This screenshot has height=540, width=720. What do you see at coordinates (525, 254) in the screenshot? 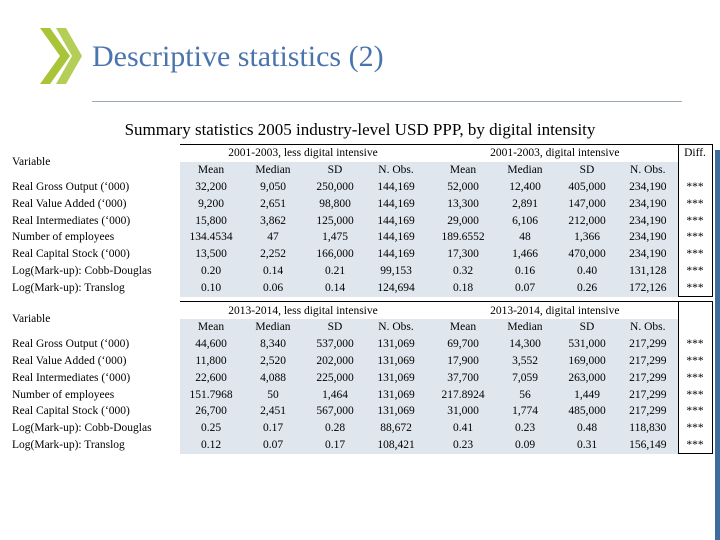
I see `cell-digital: 1,466` at bounding box center [525, 254].